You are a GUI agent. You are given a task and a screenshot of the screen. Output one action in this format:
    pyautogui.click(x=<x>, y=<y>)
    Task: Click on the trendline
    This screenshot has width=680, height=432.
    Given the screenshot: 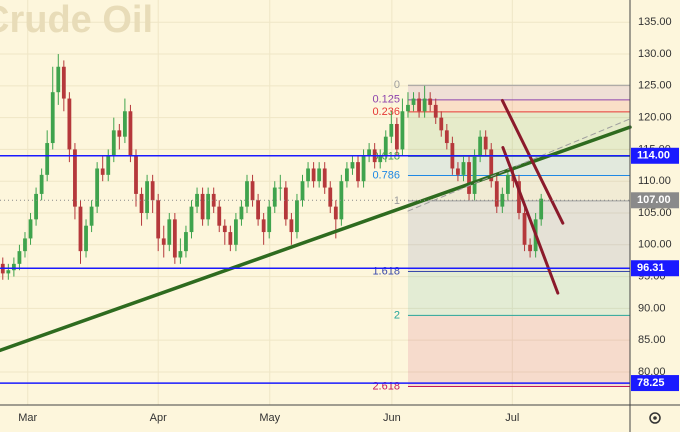 What is the action you would take?
    pyautogui.click(x=519, y=165)
    